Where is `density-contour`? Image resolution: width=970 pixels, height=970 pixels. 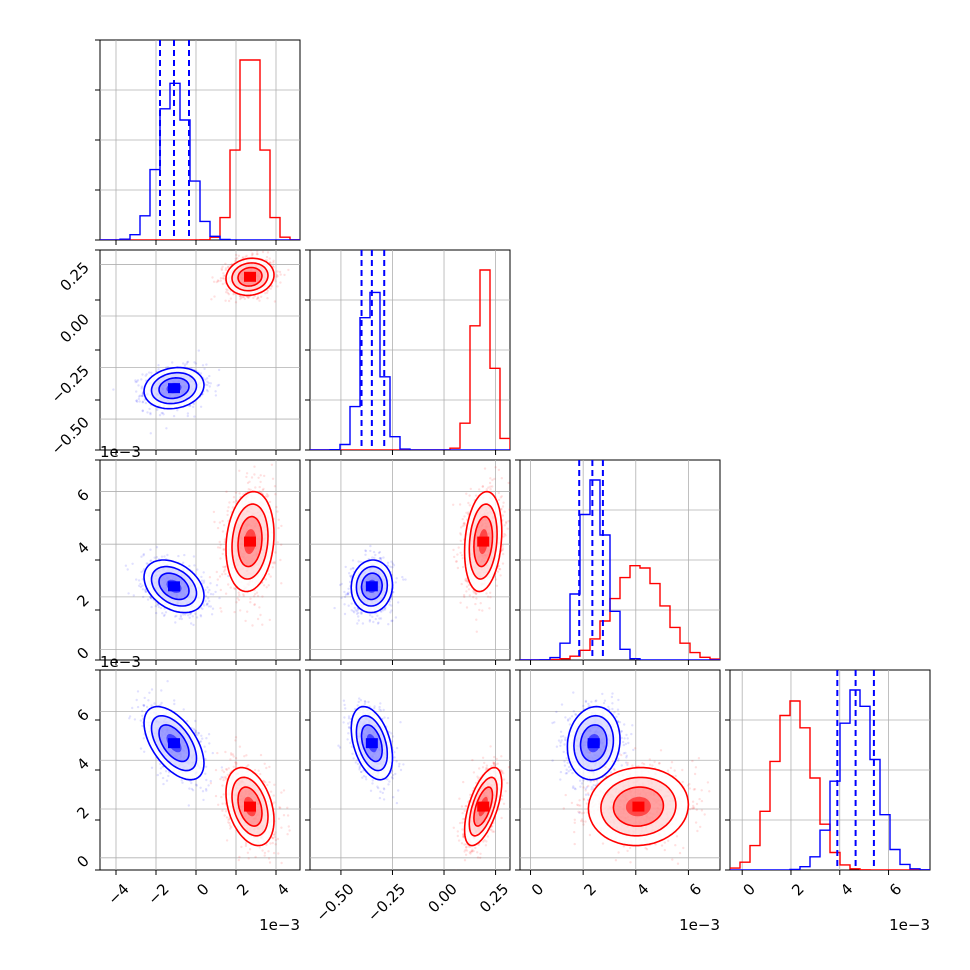 density-contour is located at coordinates (250, 541).